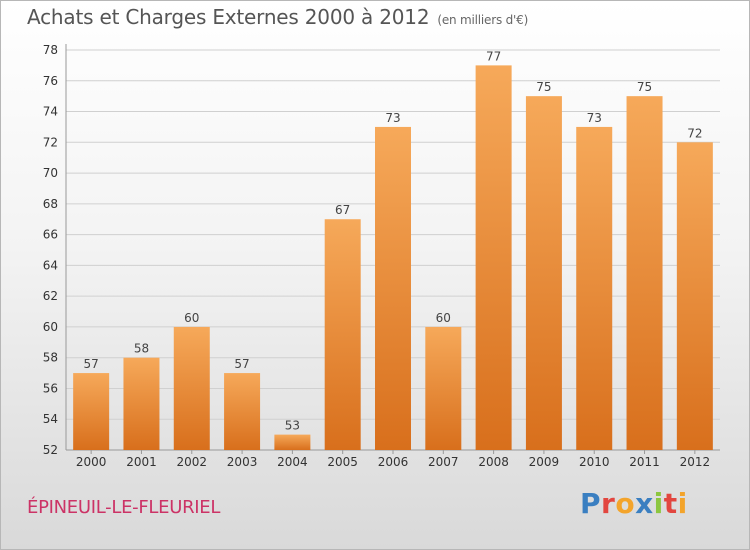 The width and height of the screenshot is (750, 550). What do you see at coordinates (141, 349) in the screenshot?
I see `data-label: 58` at bounding box center [141, 349].